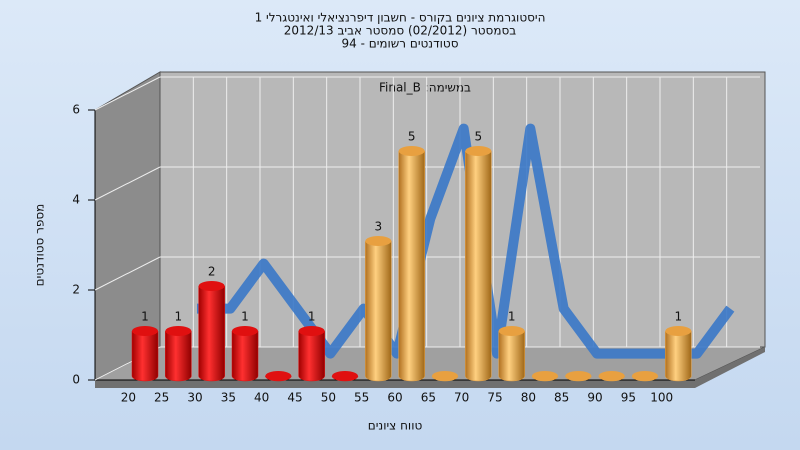 This screenshot has width=800, height=450. Describe the element at coordinates (76, 200) in the screenshot. I see `y-tick-label: 4` at that location.